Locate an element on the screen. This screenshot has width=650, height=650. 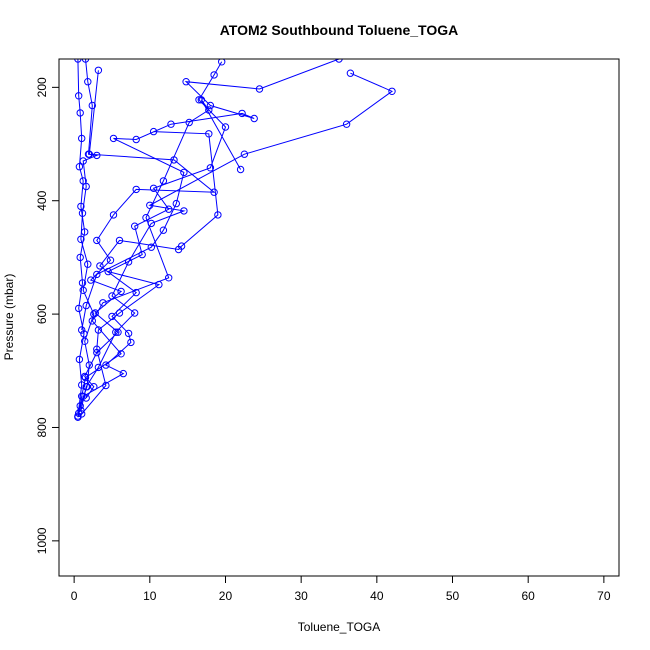
x-tick-label: 30 is located at coordinates (301, 596).